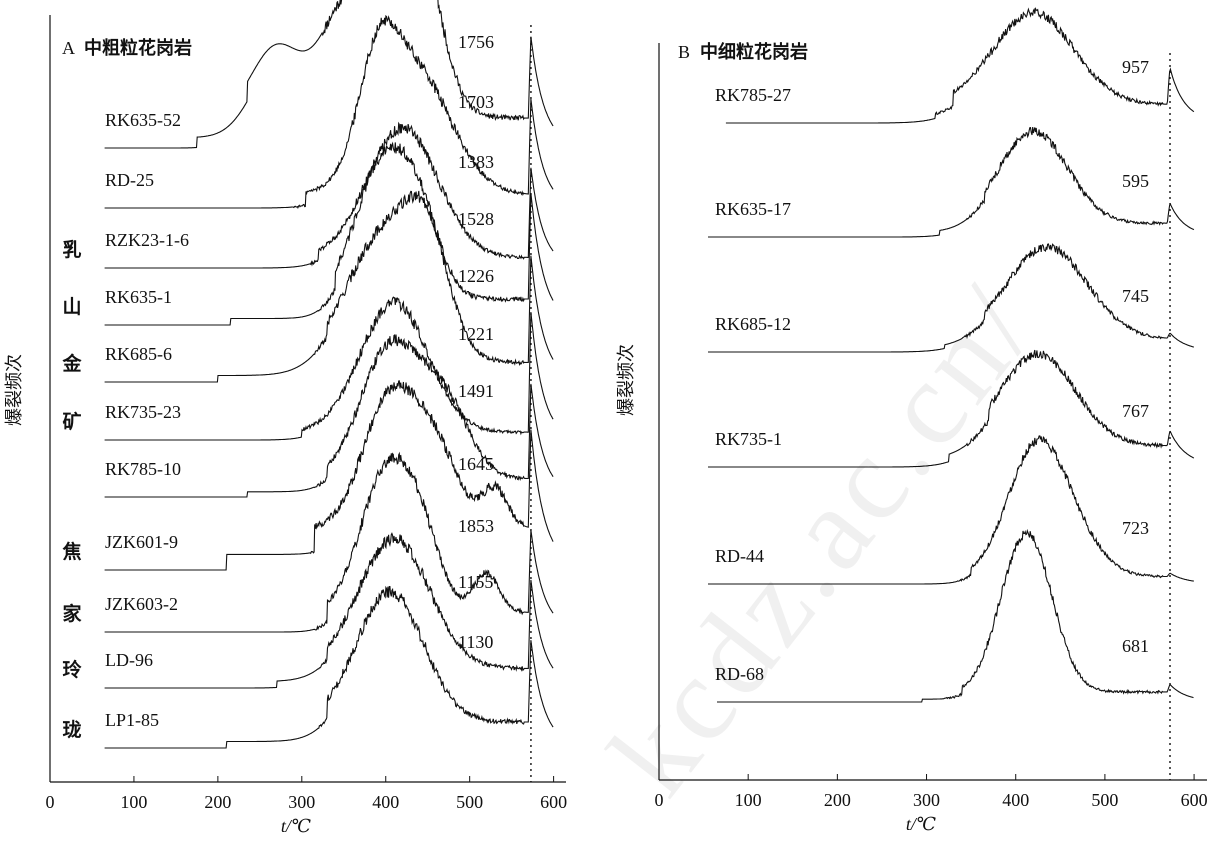 The image size is (1227, 844). Describe the element at coordinates (71, 729) in the screenshot. I see `group-label: 珑` at that location.